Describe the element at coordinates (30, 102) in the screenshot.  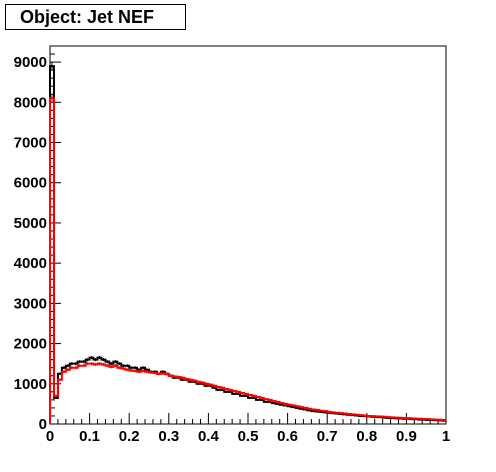
I see `y-tick-label: 8000` at that location.